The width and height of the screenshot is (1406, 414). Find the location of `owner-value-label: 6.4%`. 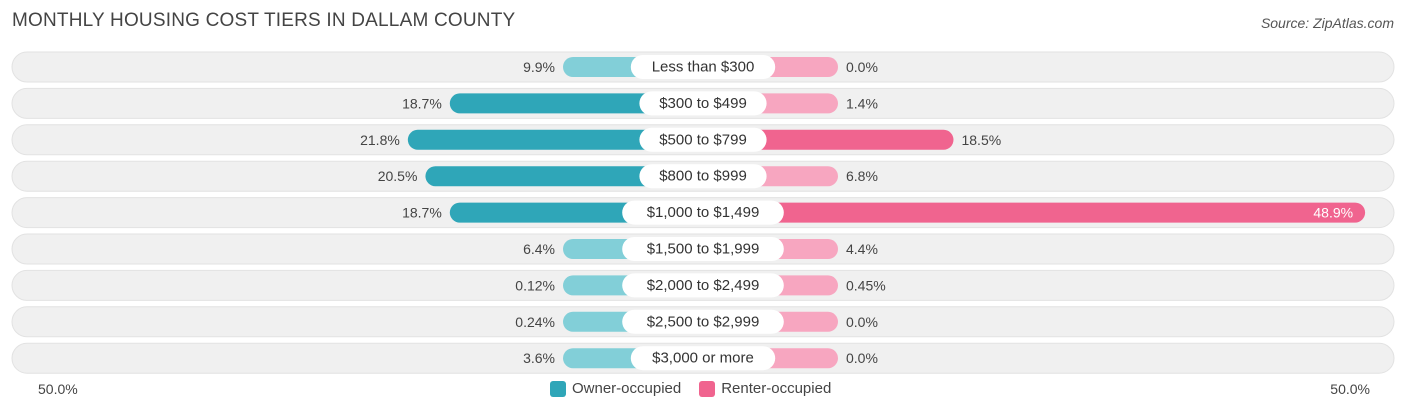

owner-value-label: 6.4% is located at coordinates (539, 249).